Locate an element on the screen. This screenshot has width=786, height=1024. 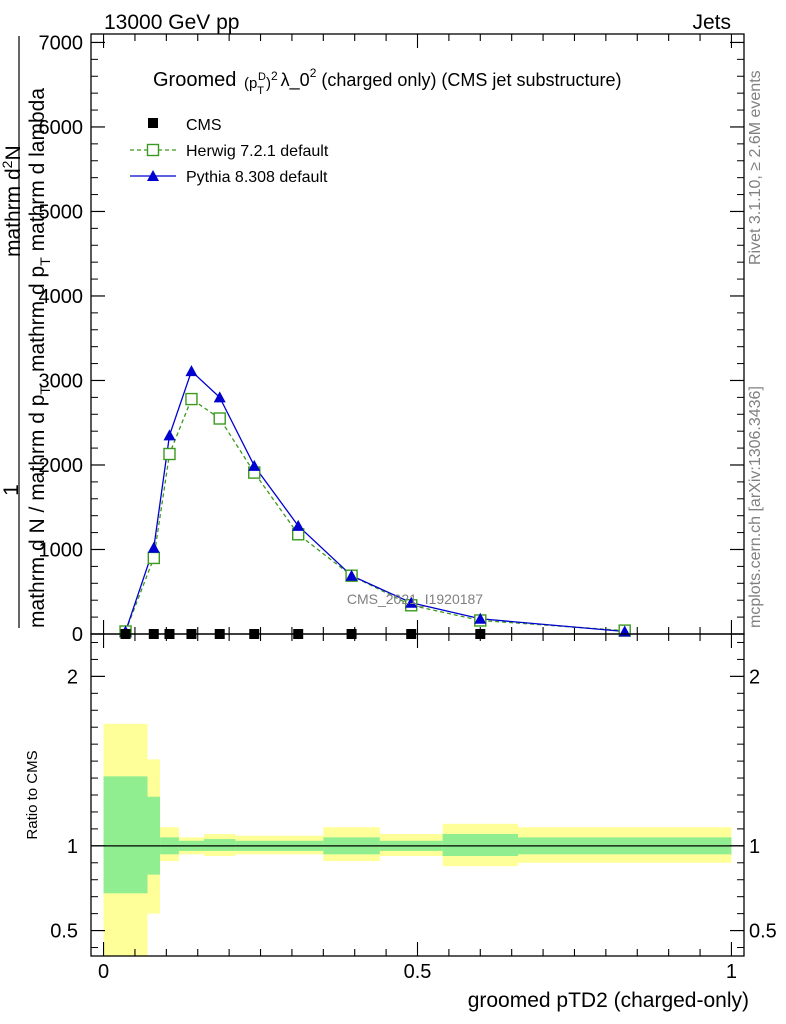
ratio-y-tick-label-left: 0.5 is located at coordinates (64, 932).